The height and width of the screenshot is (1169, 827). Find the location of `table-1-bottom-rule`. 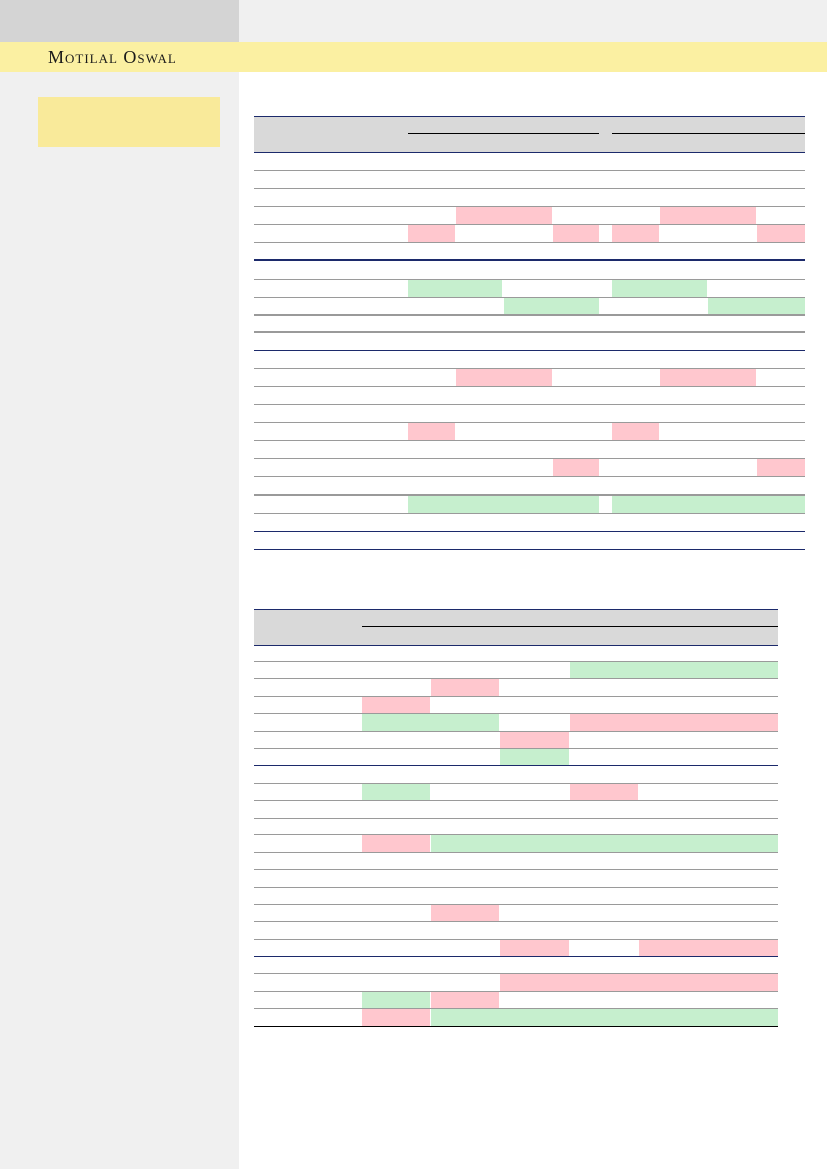

table-1-bottom-rule is located at coordinates (529, 549).